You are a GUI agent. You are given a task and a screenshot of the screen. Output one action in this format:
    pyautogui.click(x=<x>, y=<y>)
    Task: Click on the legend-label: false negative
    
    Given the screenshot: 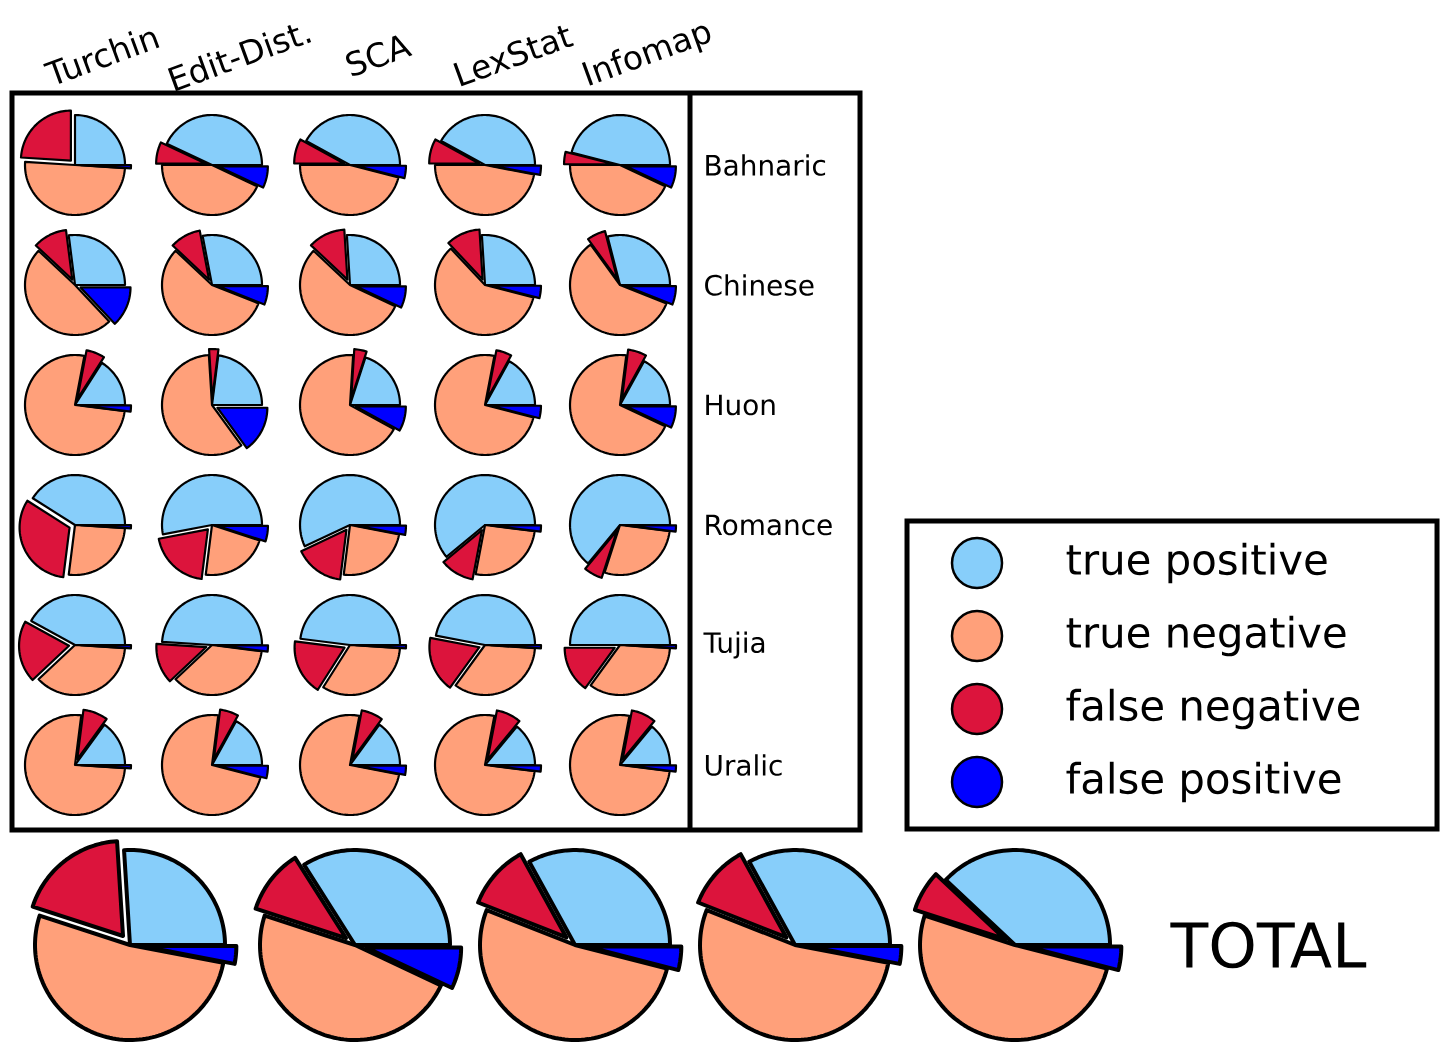 What is the action you would take?
    pyautogui.click(x=1213, y=709)
    